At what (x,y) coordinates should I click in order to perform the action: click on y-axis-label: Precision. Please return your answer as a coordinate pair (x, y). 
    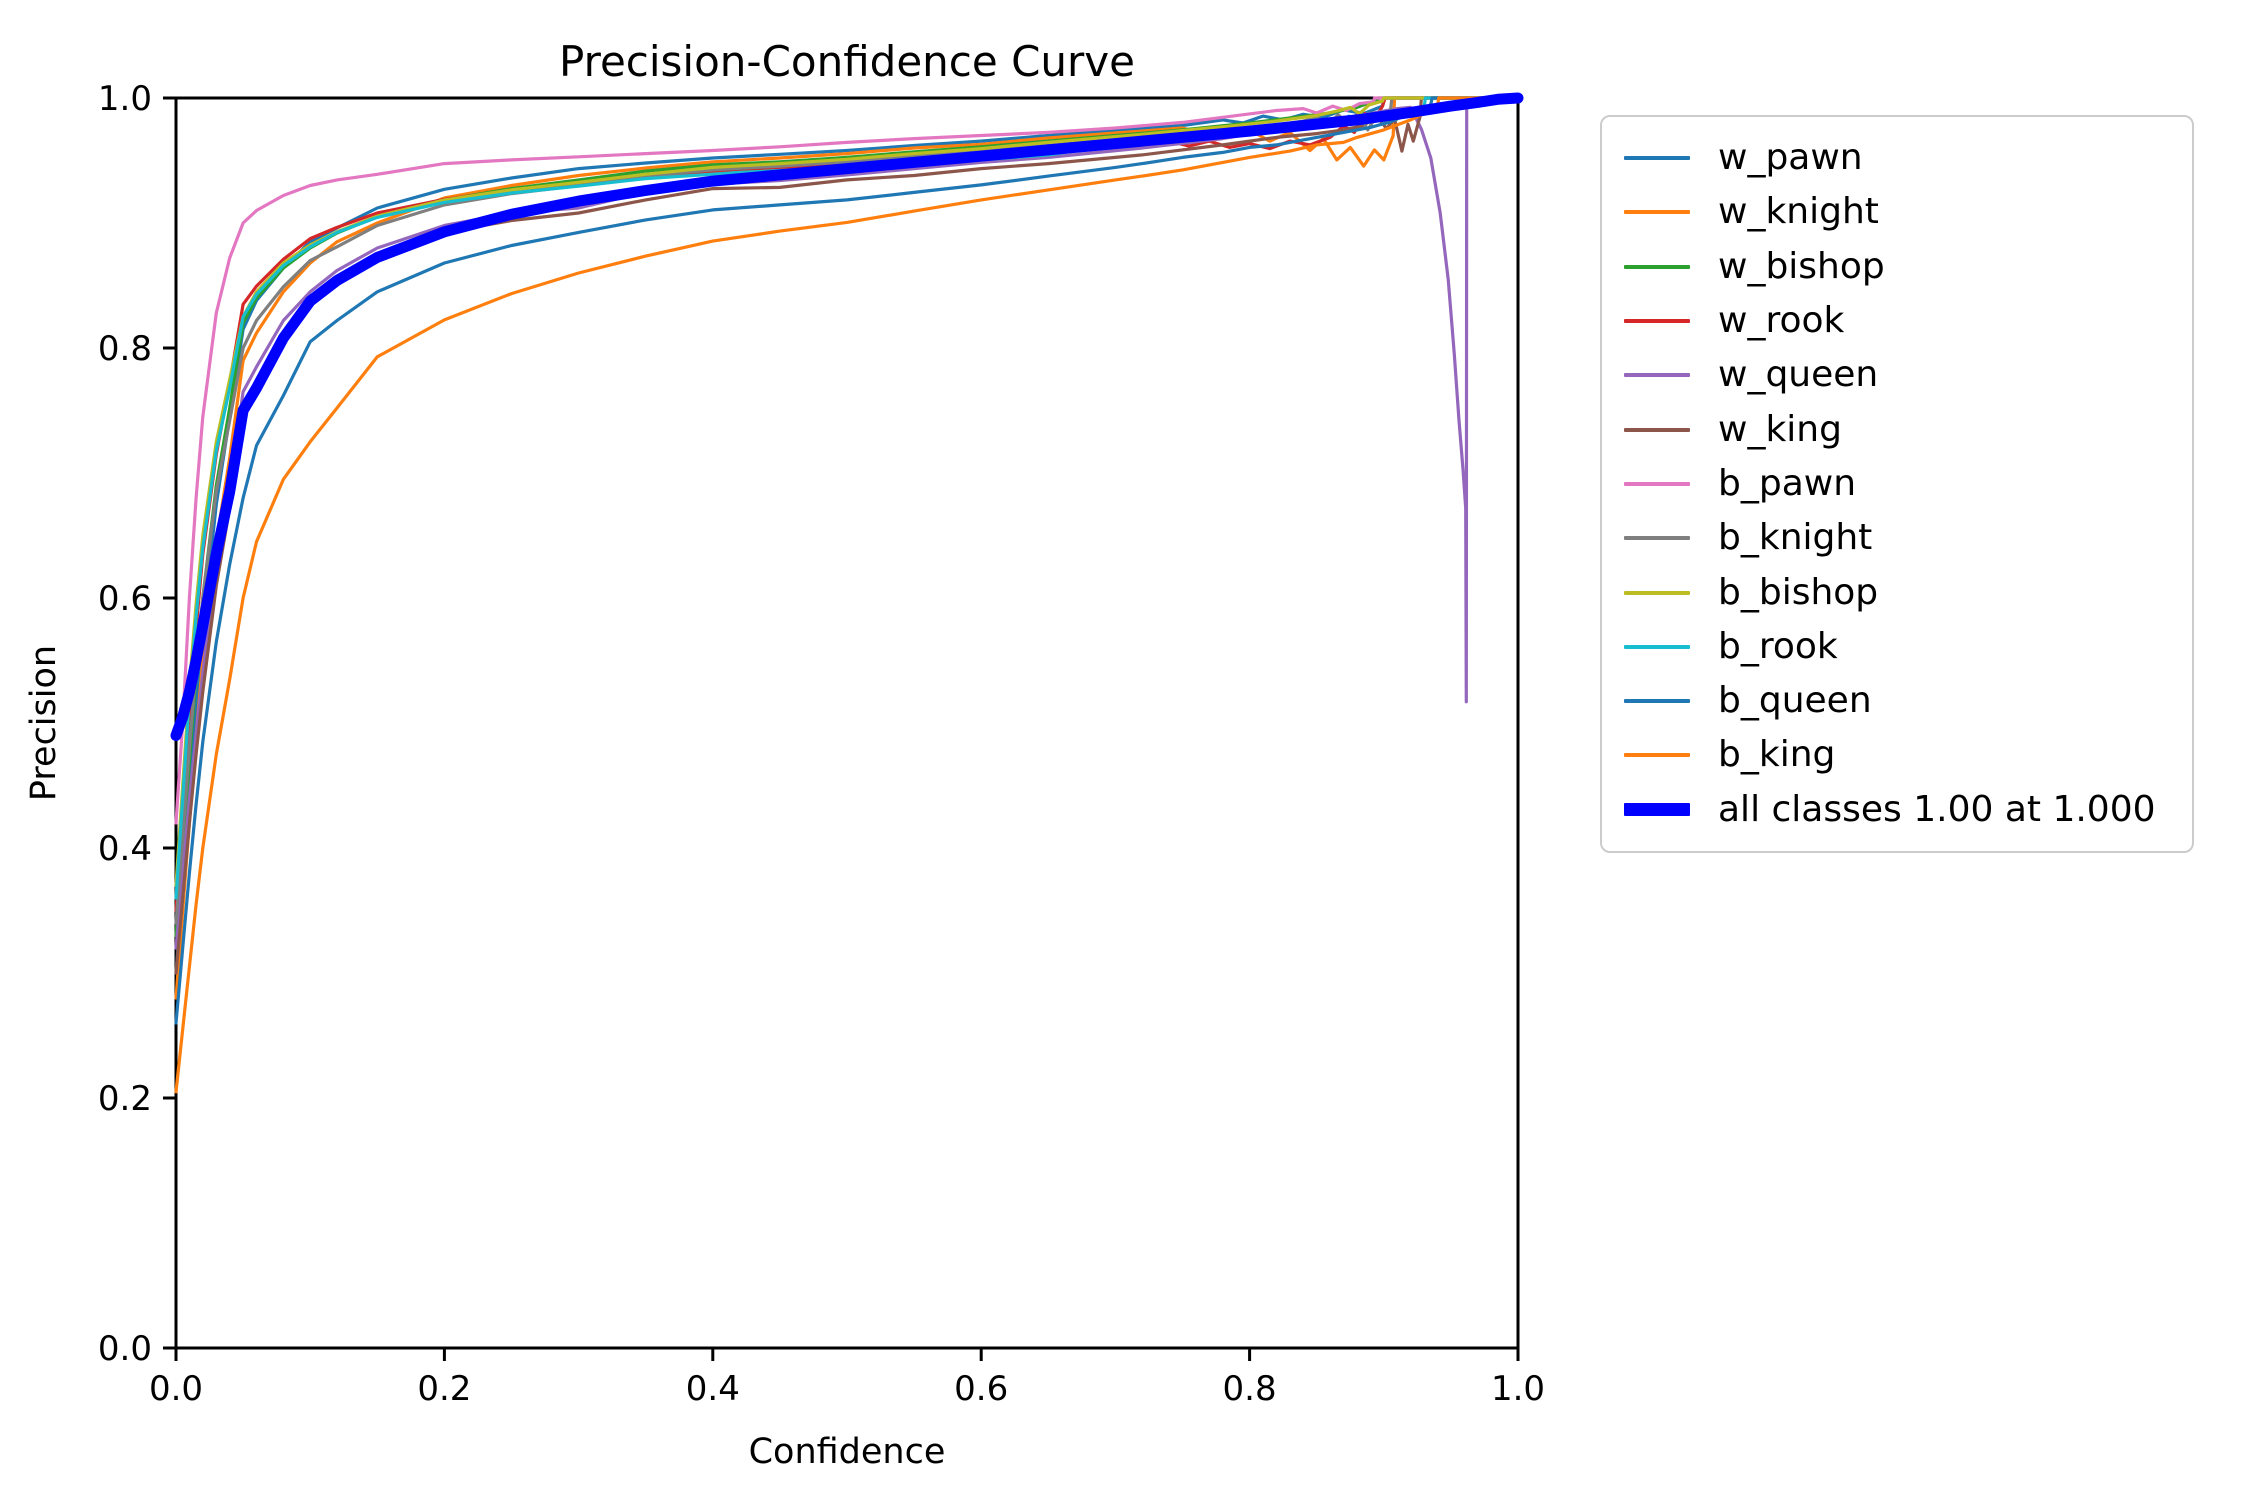
    Looking at the image, I should click on (44, 723).